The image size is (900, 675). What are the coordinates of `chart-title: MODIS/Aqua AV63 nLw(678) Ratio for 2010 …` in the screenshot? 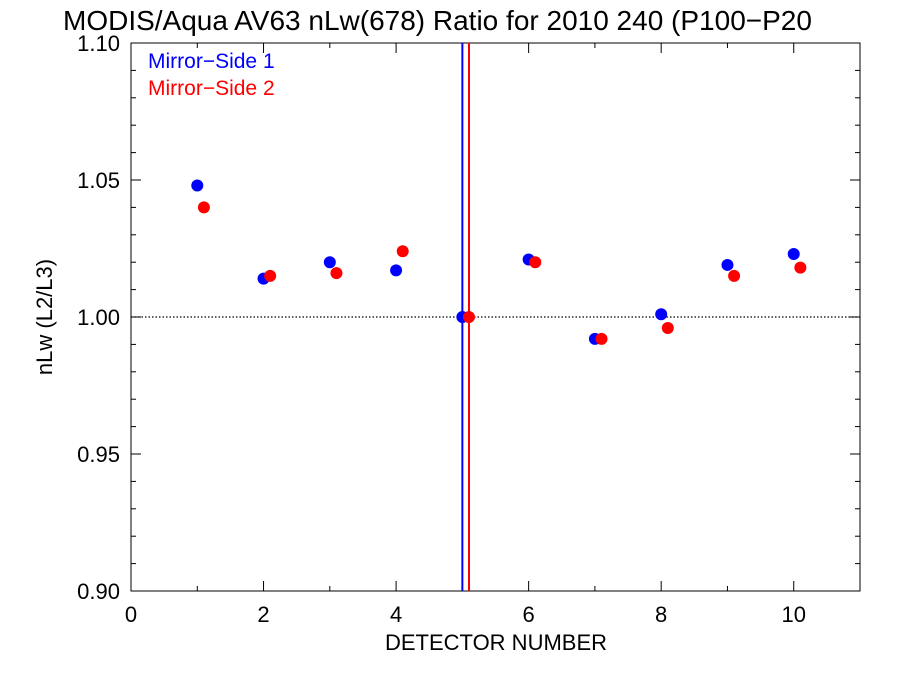 It's located at (437, 20).